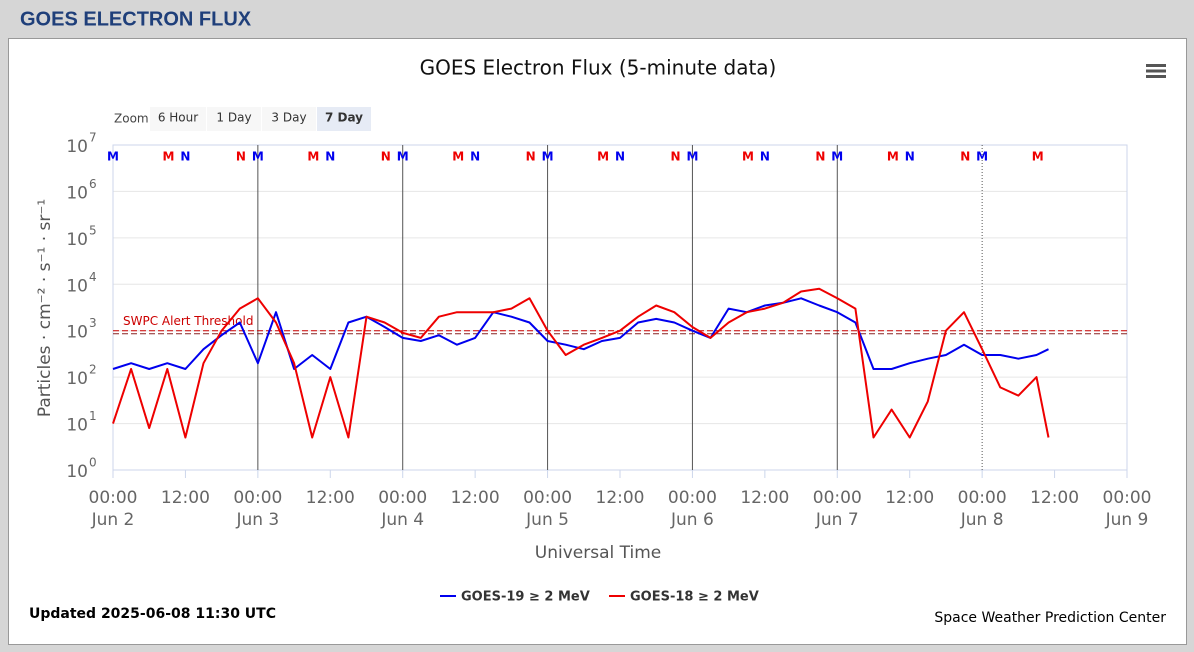 This screenshot has width=1194, height=652. What do you see at coordinates (1127, 520) in the screenshot?
I see `x-tick-date: Jun 9` at bounding box center [1127, 520].